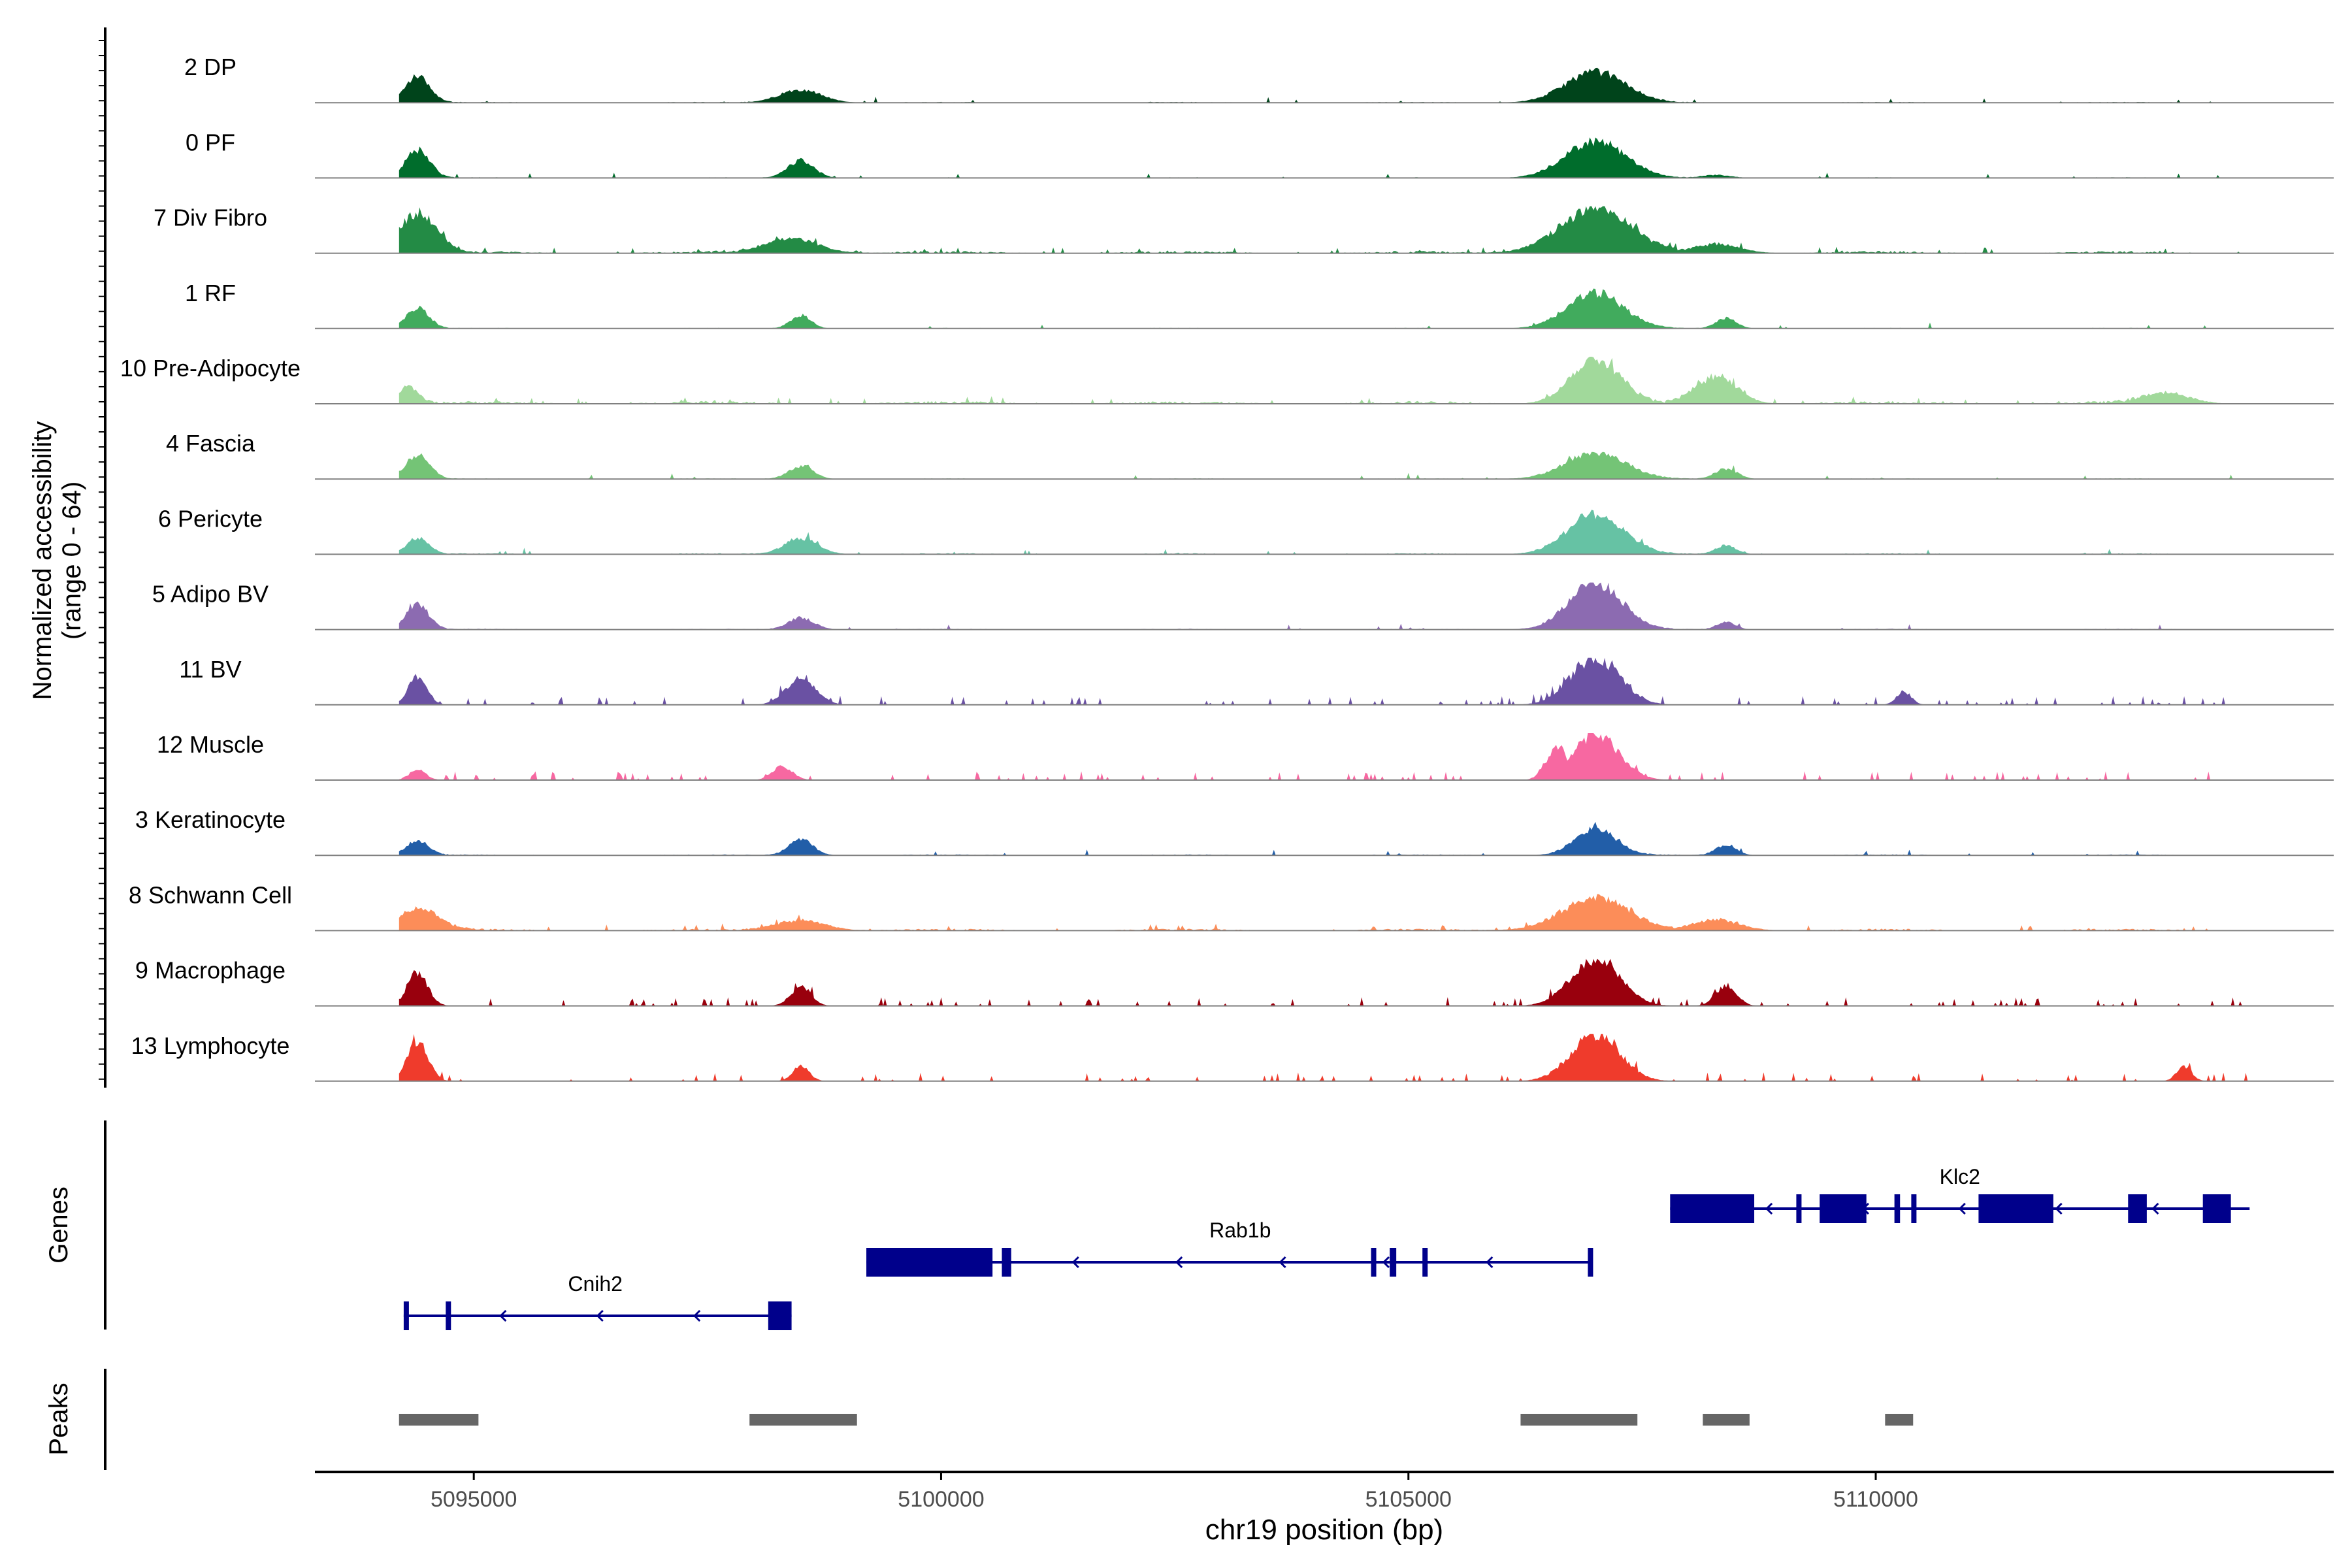 The height and width of the screenshot is (1568, 2352). What do you see at coordinates (1408, 1499) in the screenshot?
I see `x-tick-label: 5105000` at bounding box center [1408, 1499].